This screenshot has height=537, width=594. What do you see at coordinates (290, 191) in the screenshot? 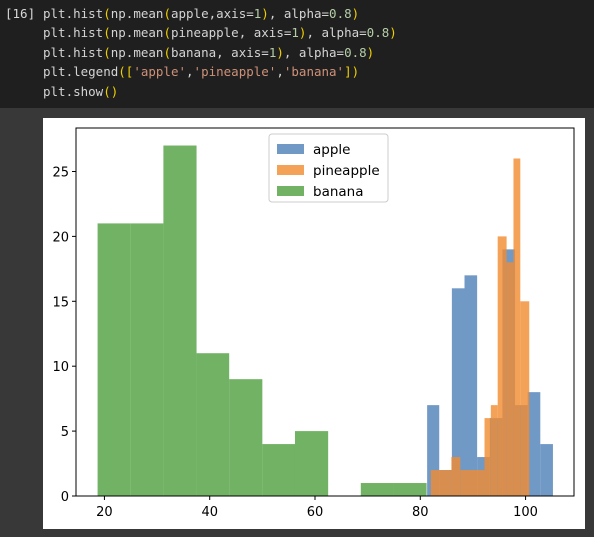
I see `legend-swatch-banana` at bounding box center [290, 191].